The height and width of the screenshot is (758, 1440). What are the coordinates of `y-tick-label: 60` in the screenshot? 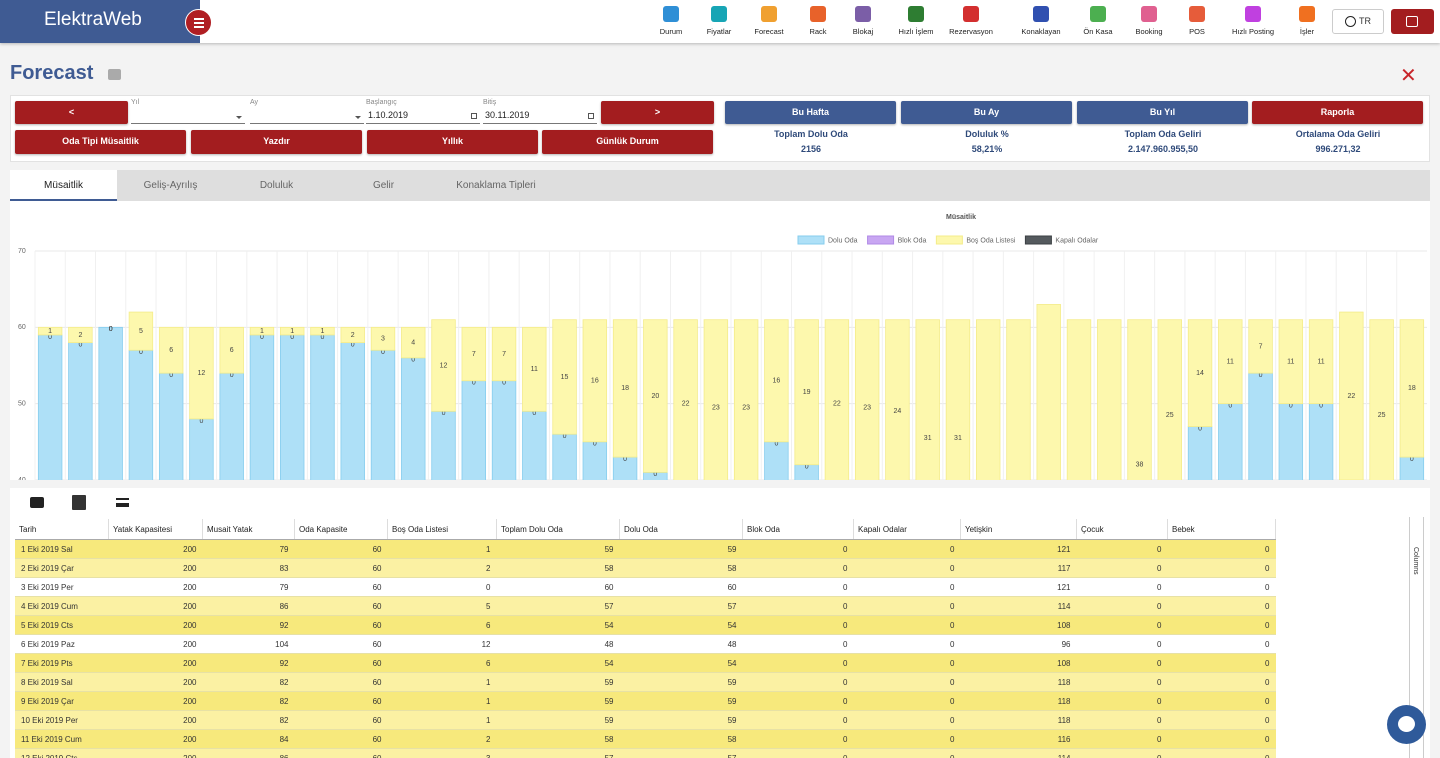 It's located at (22, 327).